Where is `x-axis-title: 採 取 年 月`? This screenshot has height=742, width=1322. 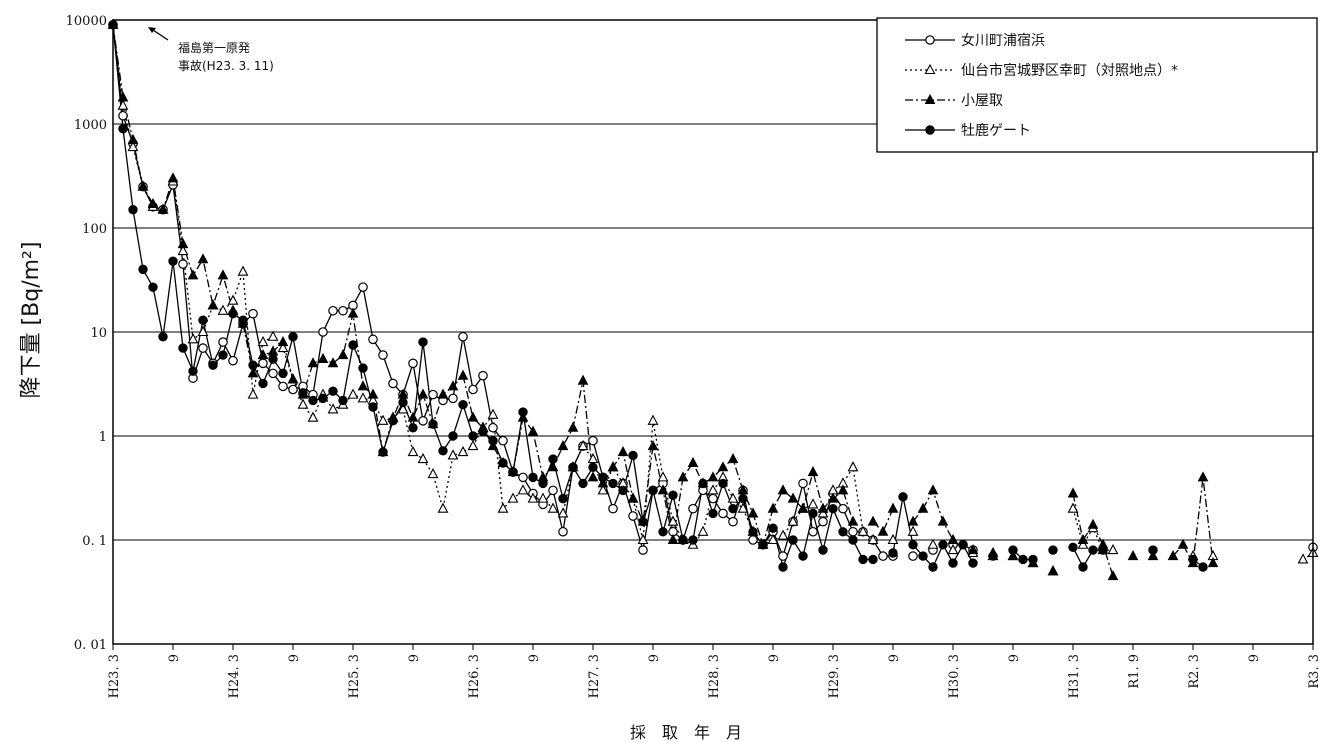 x-axis-title: 採 取 年 月 is located at coordinates (686, 732).